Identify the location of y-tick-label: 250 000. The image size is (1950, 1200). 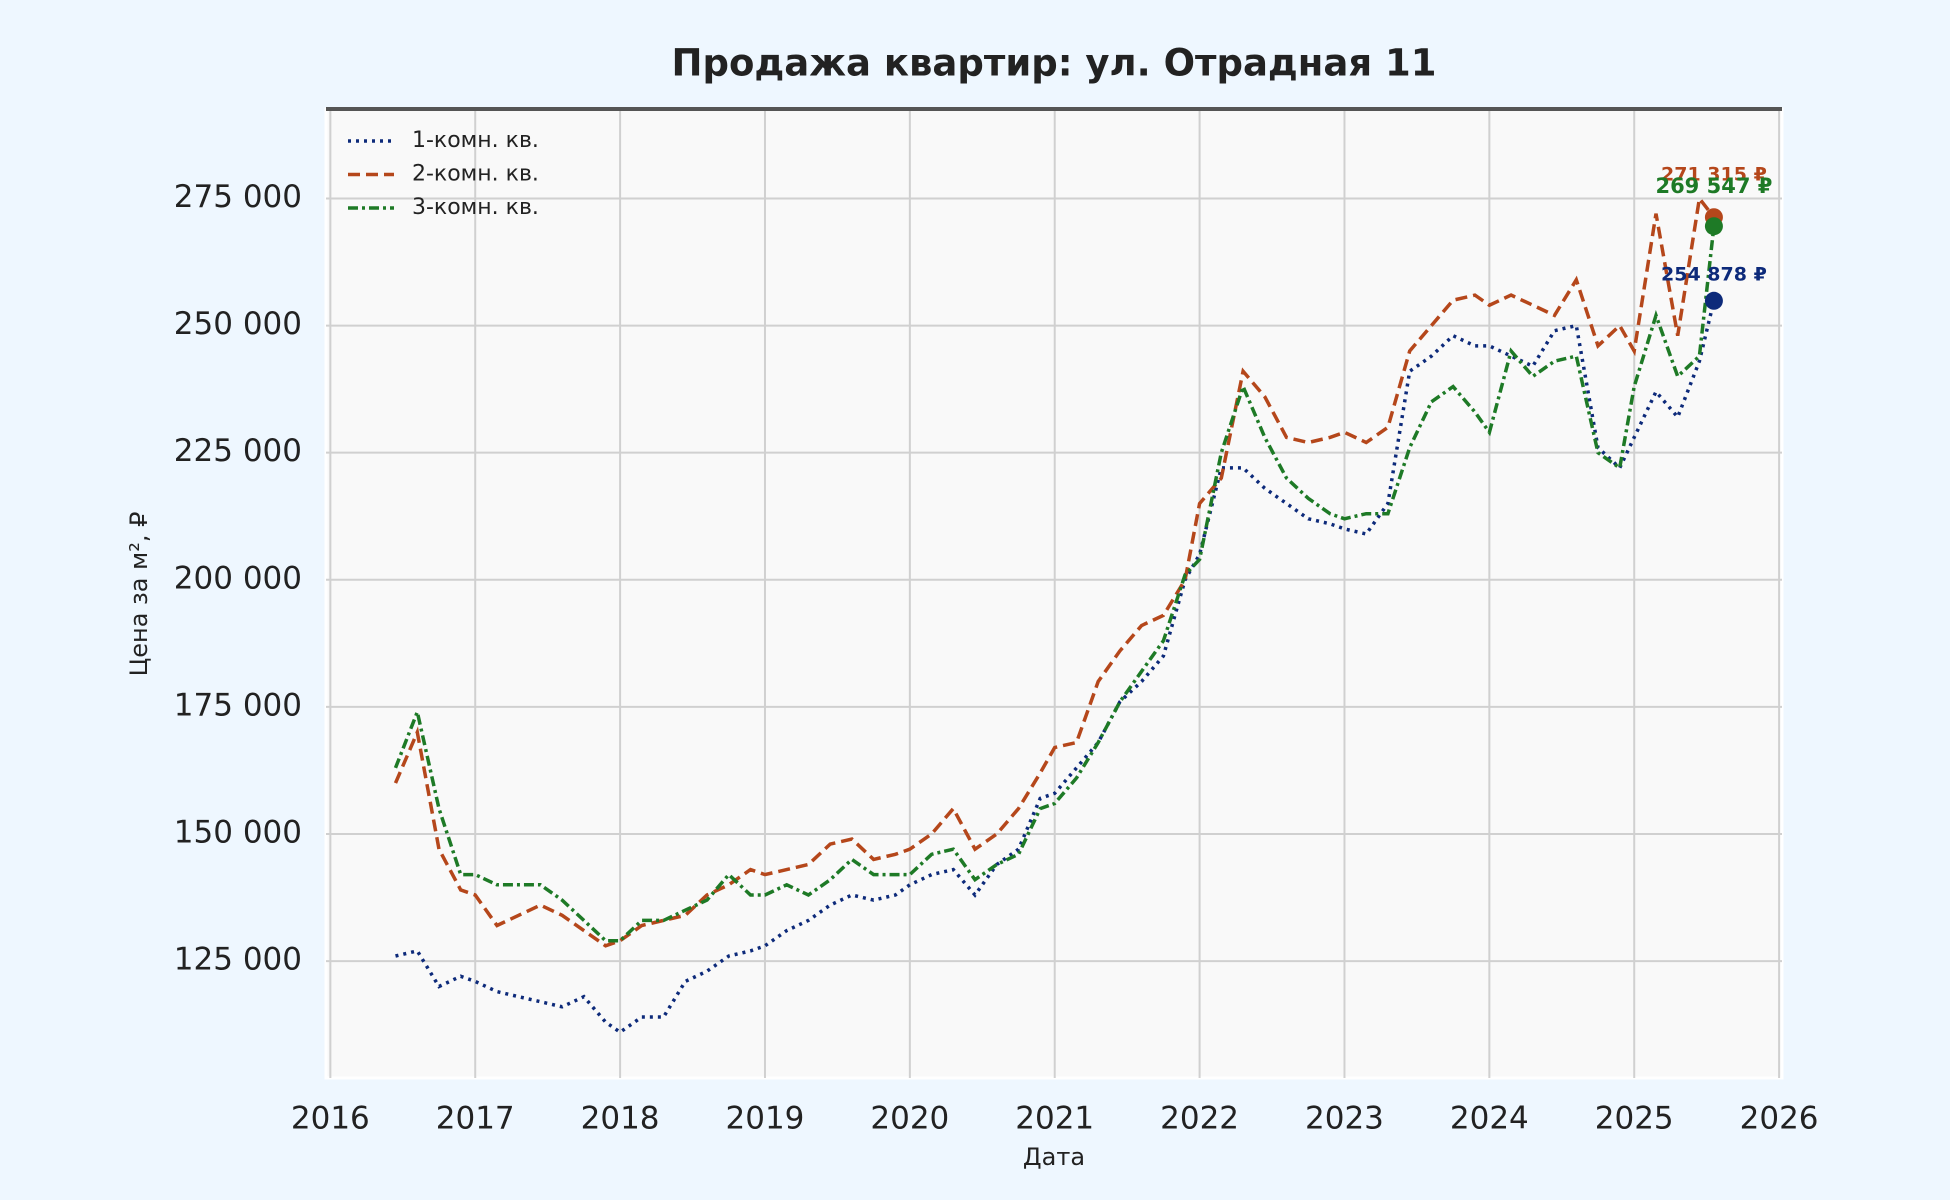
(238, 324).